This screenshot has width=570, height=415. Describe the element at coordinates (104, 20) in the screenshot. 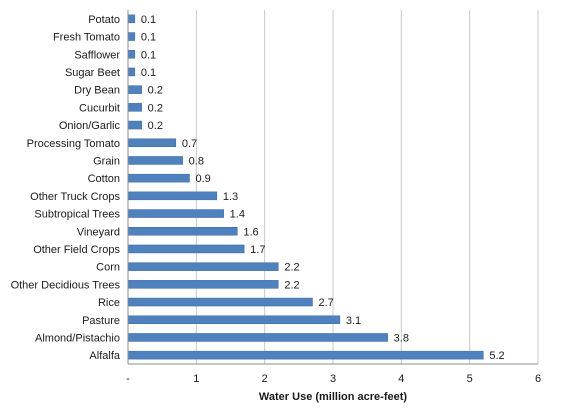

I see `category-label: Potato` at that location.